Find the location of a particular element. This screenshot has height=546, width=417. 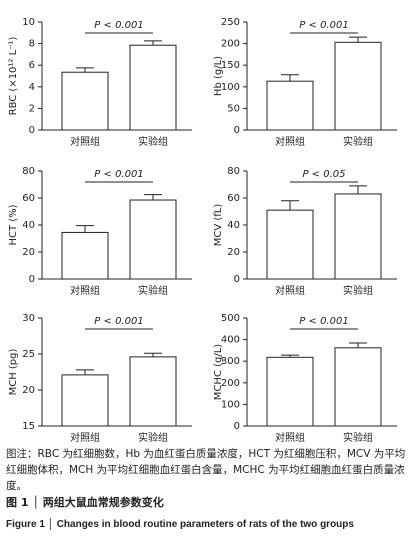

y-tick-label: 2 is located at coordinates (32, 108).